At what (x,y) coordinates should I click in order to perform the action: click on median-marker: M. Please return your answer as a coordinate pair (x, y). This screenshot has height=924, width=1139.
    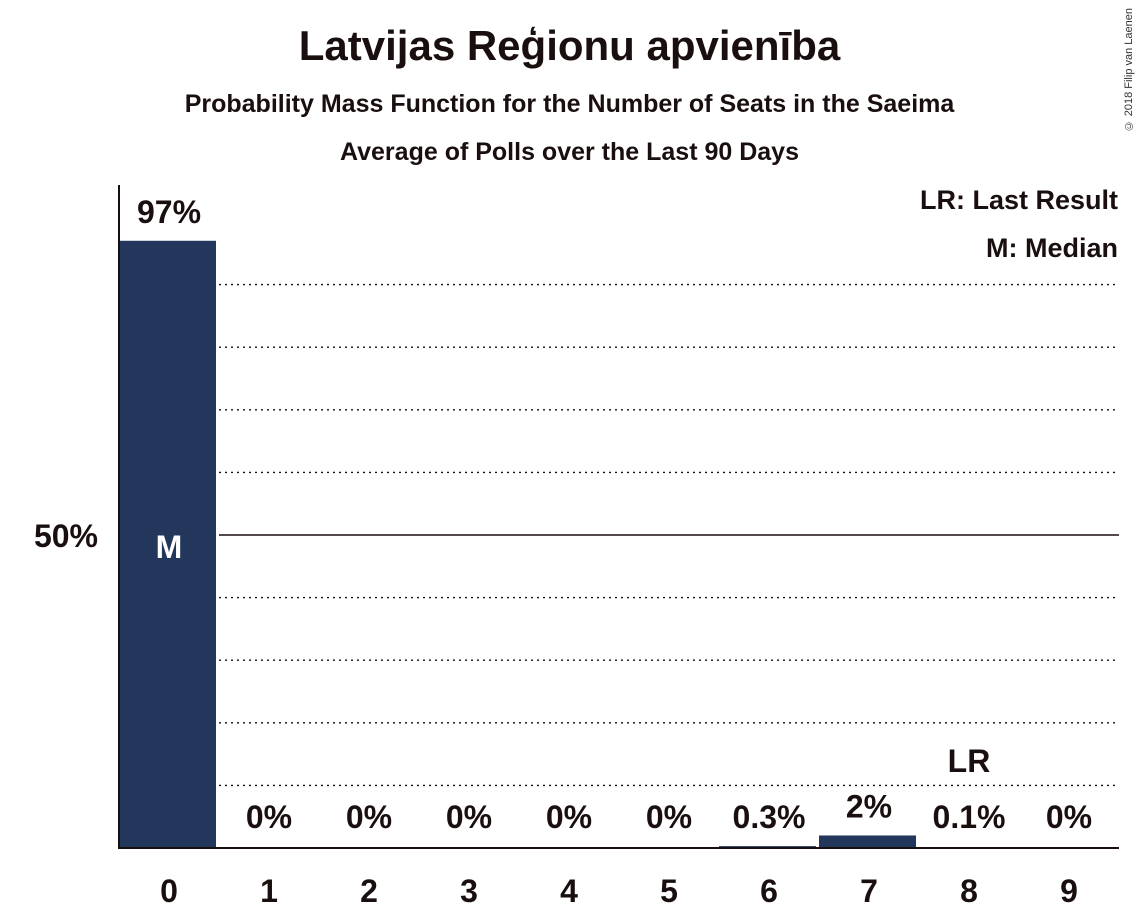
    Looking at the image, I should click on (169, 547).